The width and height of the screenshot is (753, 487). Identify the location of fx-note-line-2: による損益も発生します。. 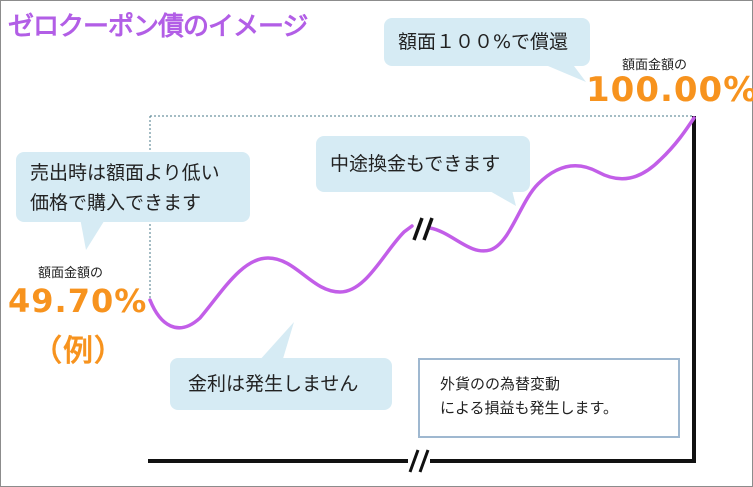
(529, 408).